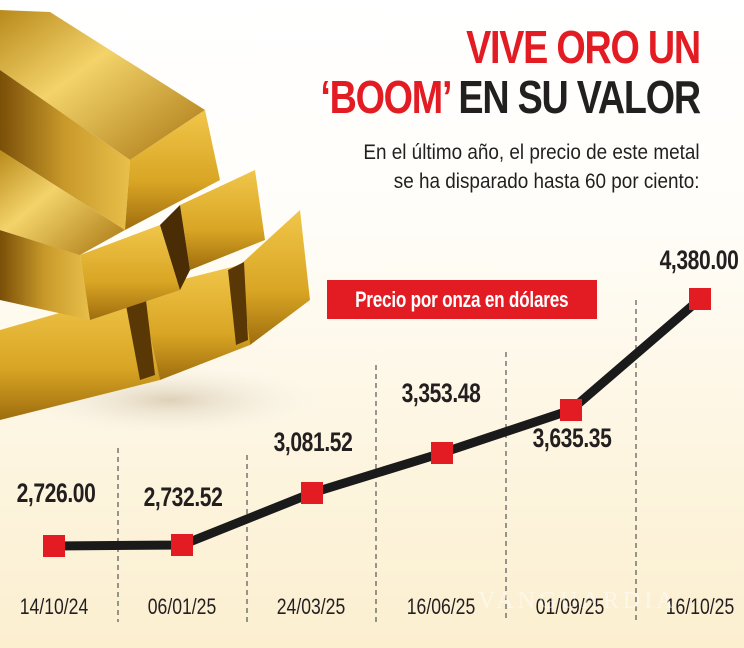  I want to click on date-label: 01/09/25, so click(570, 606).